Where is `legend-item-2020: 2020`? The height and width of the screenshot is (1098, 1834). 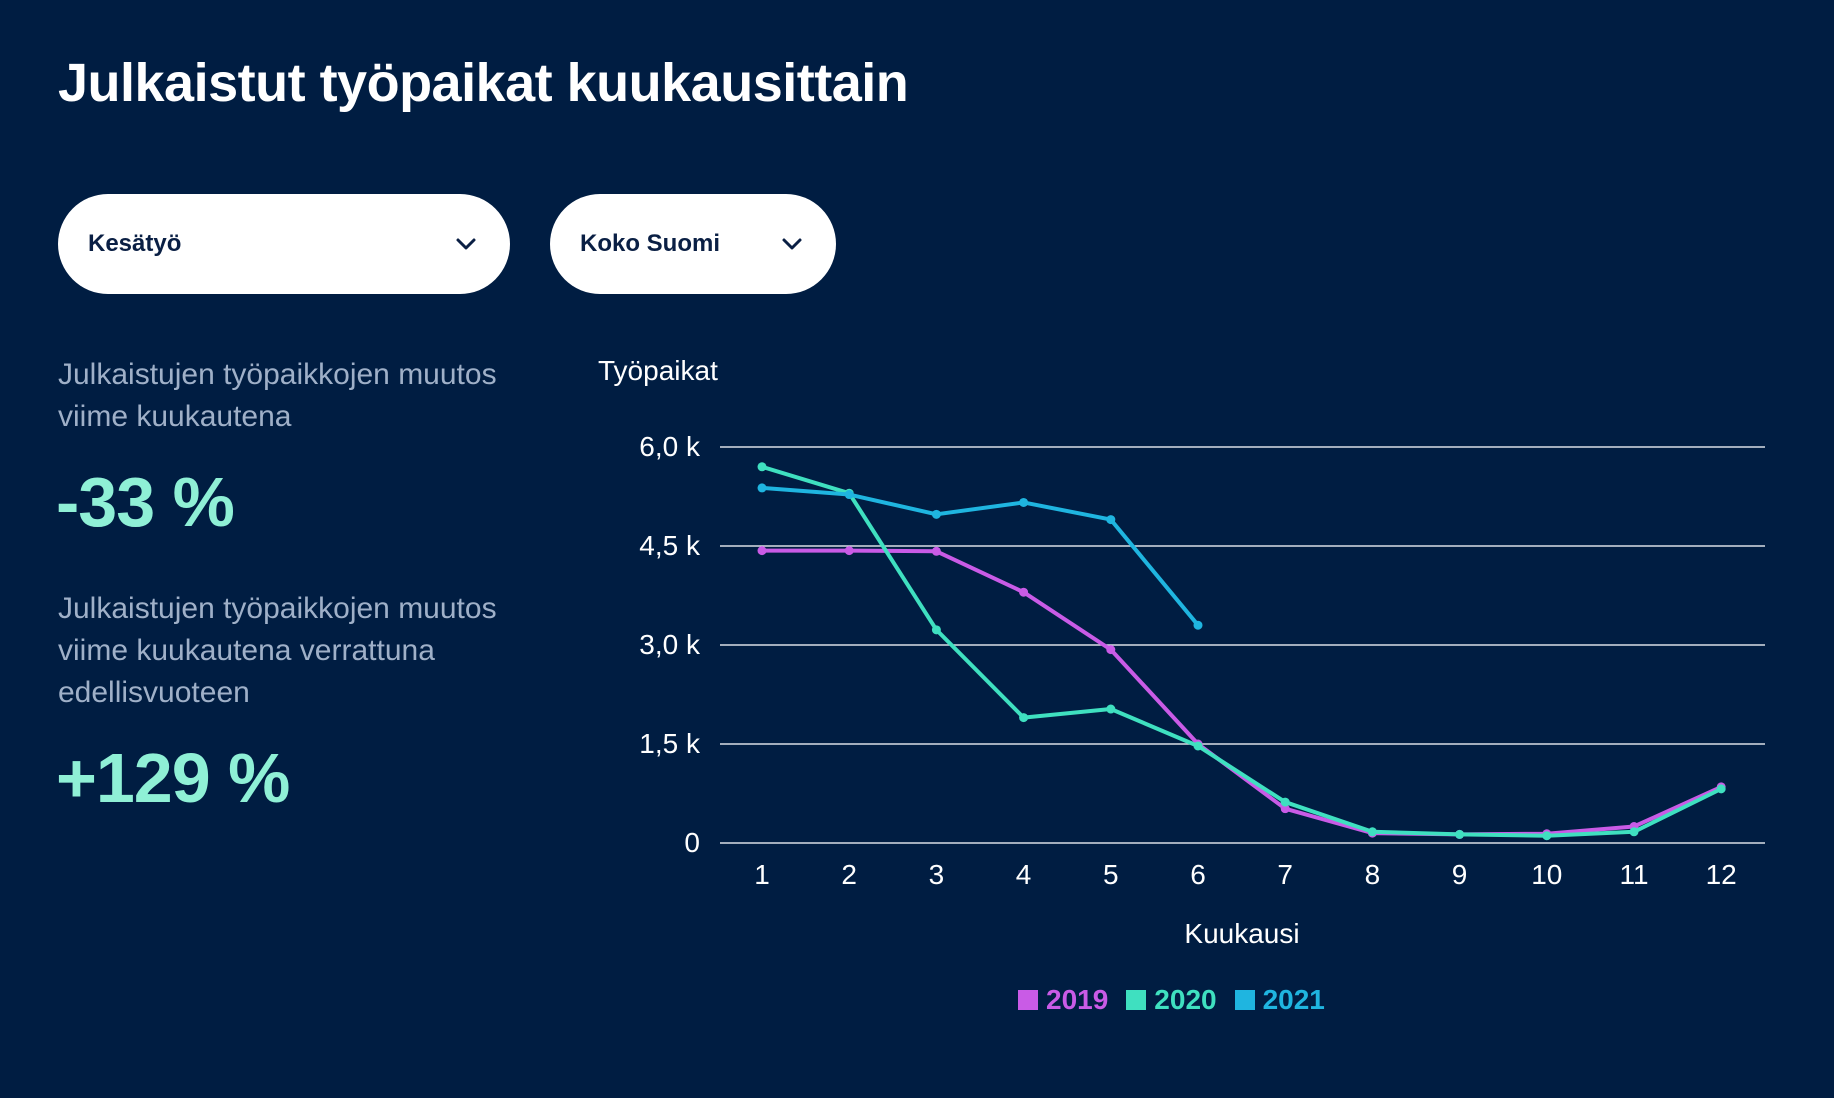
legend-item-2020: 2020 is located at coordinates (1171, 1000).